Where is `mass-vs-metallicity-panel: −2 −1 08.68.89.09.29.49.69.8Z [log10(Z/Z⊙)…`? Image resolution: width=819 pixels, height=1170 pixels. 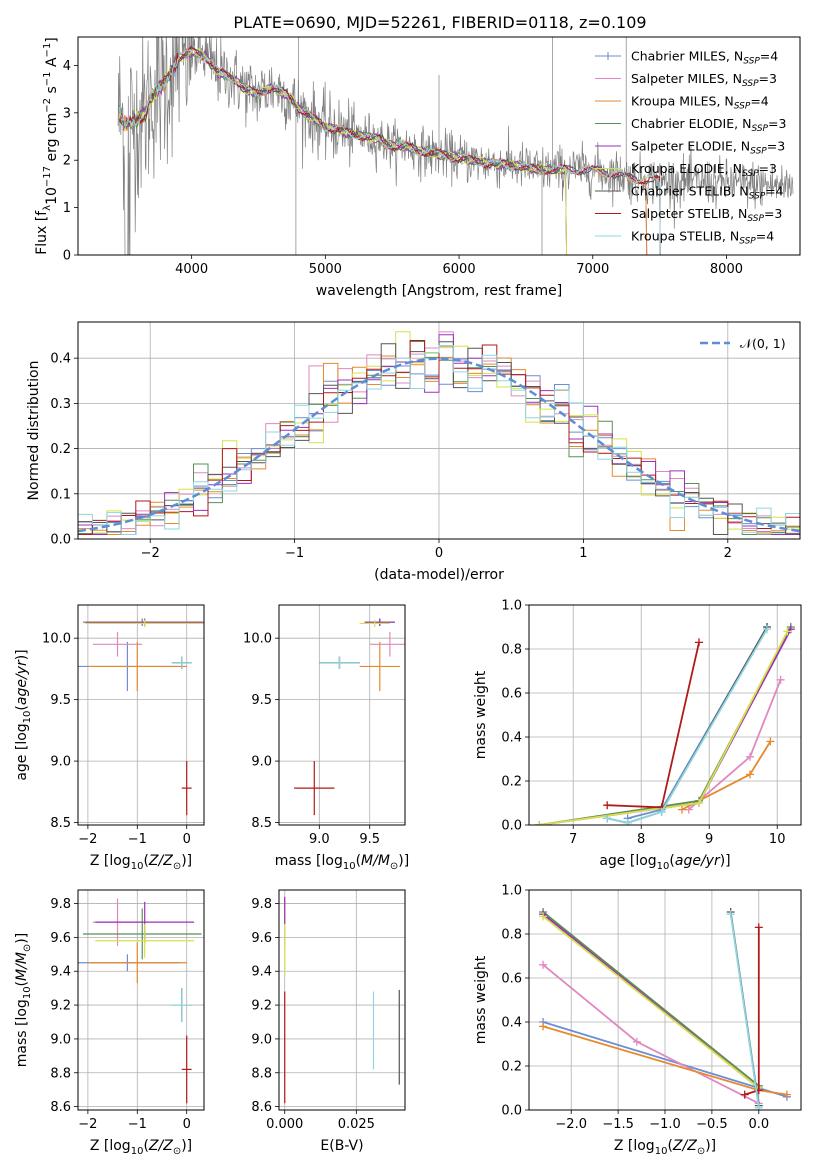 mass-vs-metallicity-panel: −2 −1 08.68.89.09.29.49.69.8Z [log10(Z/Z⊙)… is located at coordinates (109, 1023).